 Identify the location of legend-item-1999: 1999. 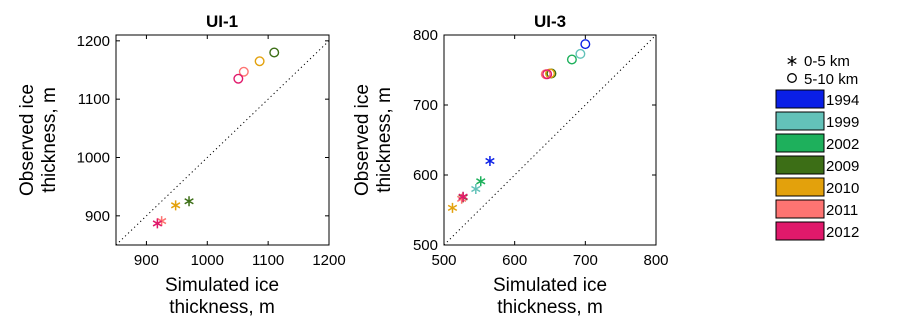
(817, 121).